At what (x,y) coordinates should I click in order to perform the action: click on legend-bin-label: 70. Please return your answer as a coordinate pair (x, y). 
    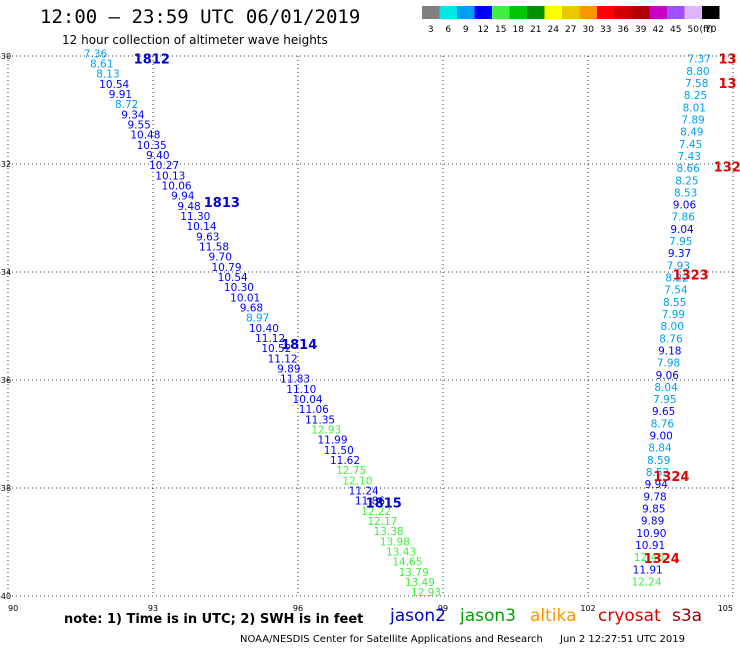
    Looking at the image, I should click on (711, 30).